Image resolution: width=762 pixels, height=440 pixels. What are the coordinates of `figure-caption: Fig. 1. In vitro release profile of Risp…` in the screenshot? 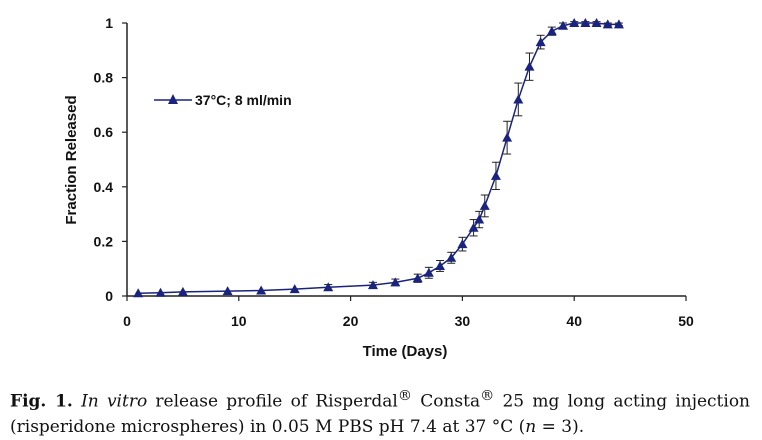 It's located at (380, 412).